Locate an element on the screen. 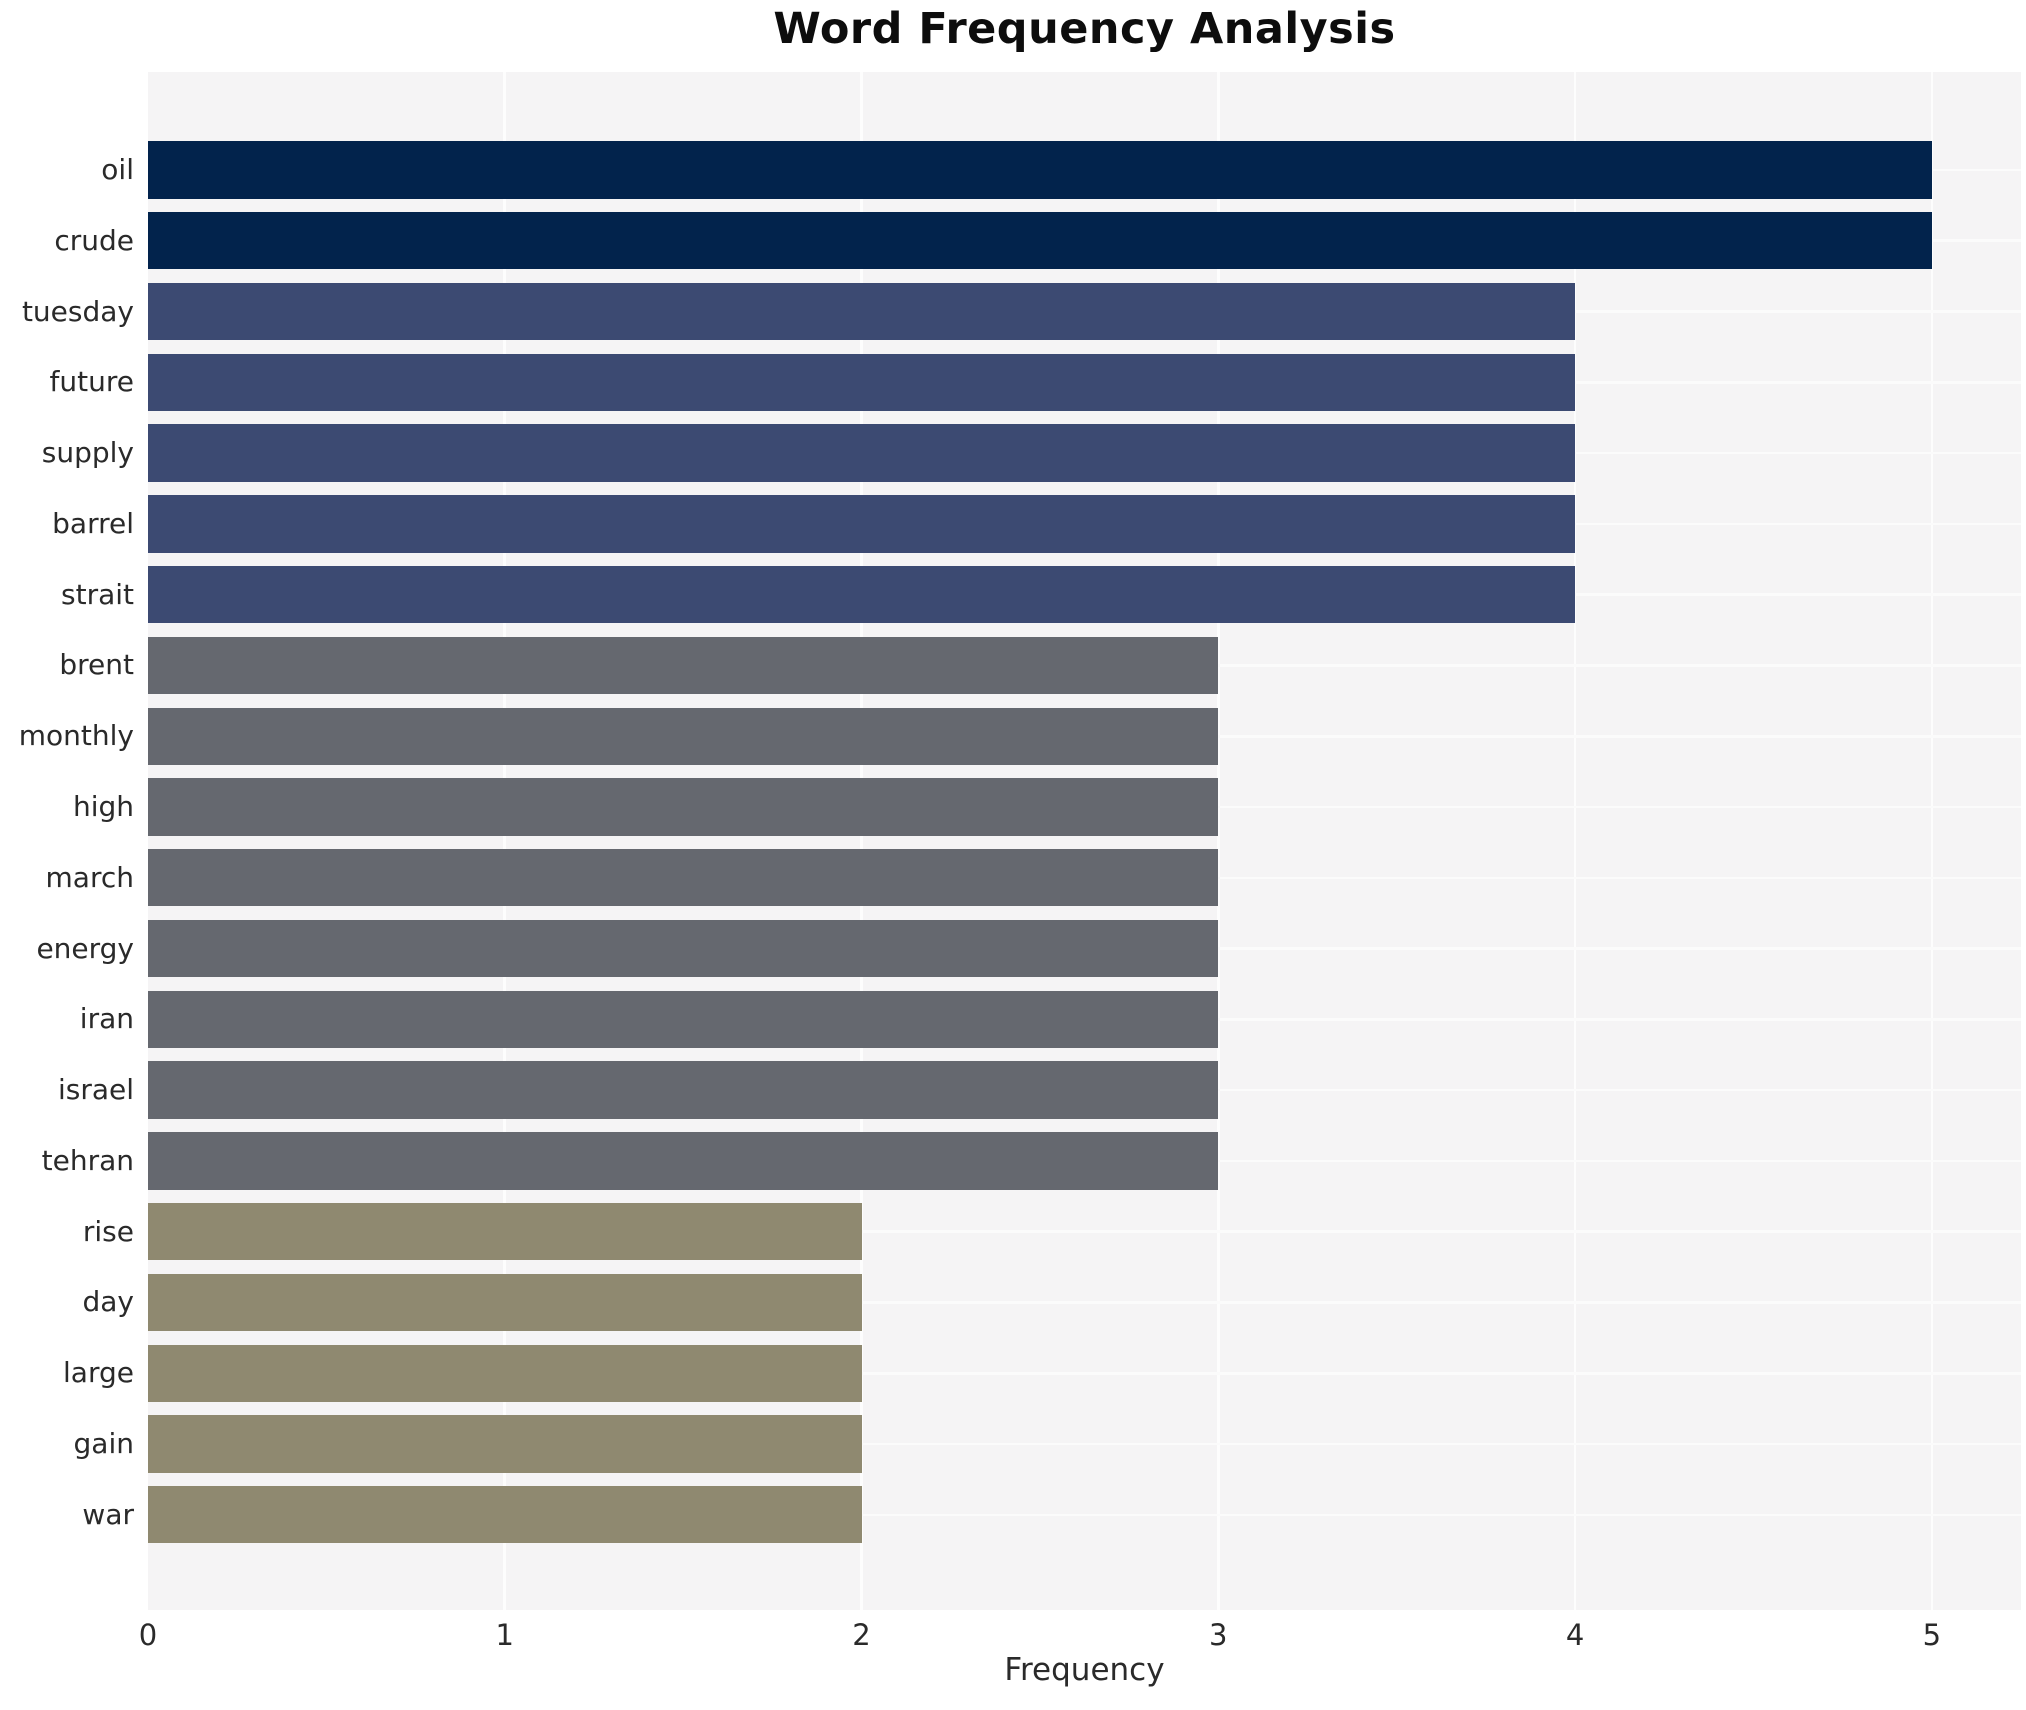 The image size is (2026, 1710). y-label-oil: oil is located at coordinates (117, 169).